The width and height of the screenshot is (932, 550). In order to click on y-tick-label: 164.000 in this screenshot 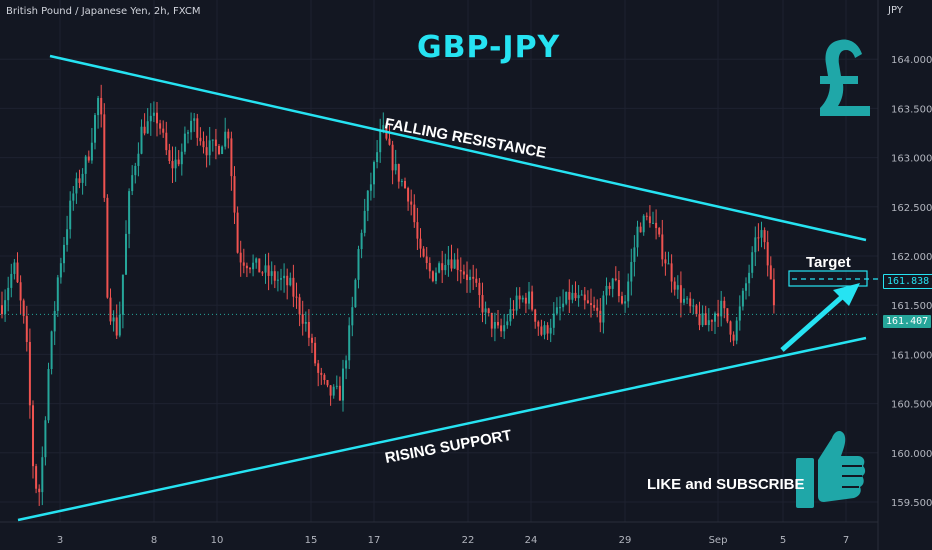, I will do `click(911, 60)`.